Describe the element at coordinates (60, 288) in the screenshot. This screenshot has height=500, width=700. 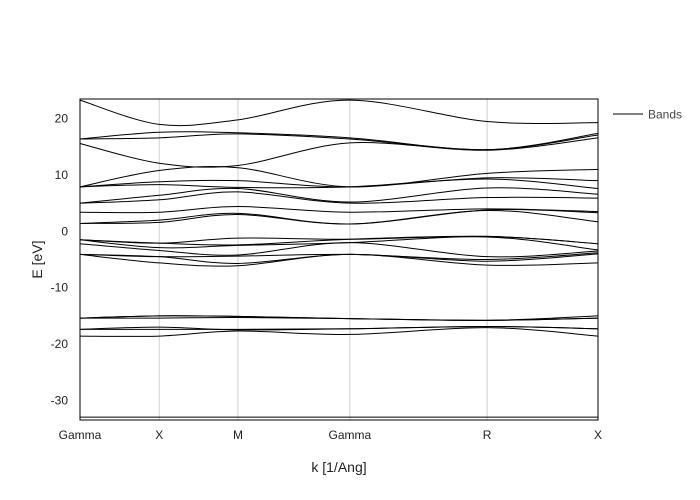
I see `y-tick-label: -10` at that location.